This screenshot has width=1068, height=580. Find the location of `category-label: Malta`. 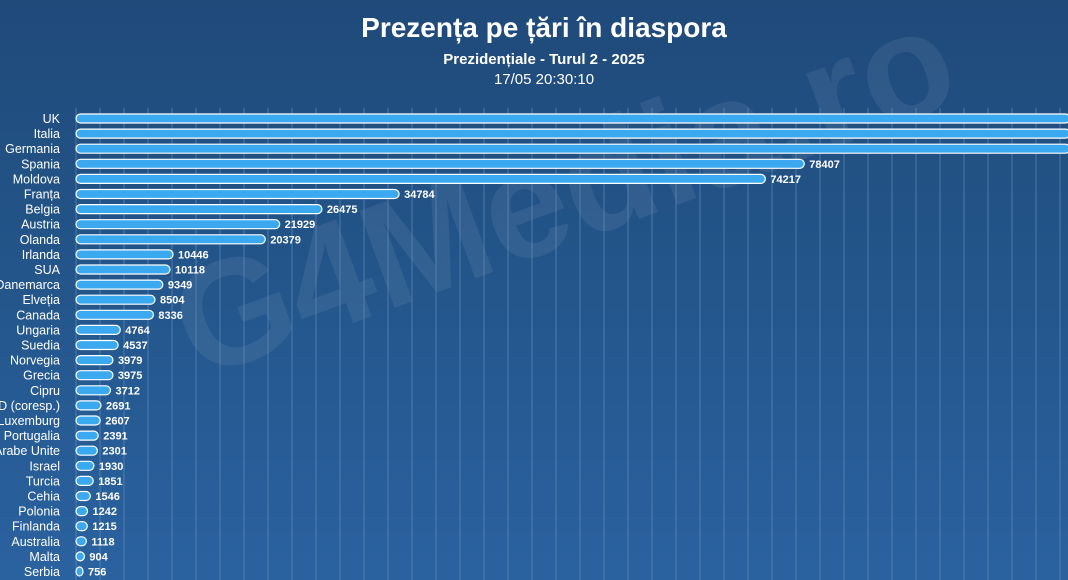

category-label: Malta is located at coordinates (44, 557).